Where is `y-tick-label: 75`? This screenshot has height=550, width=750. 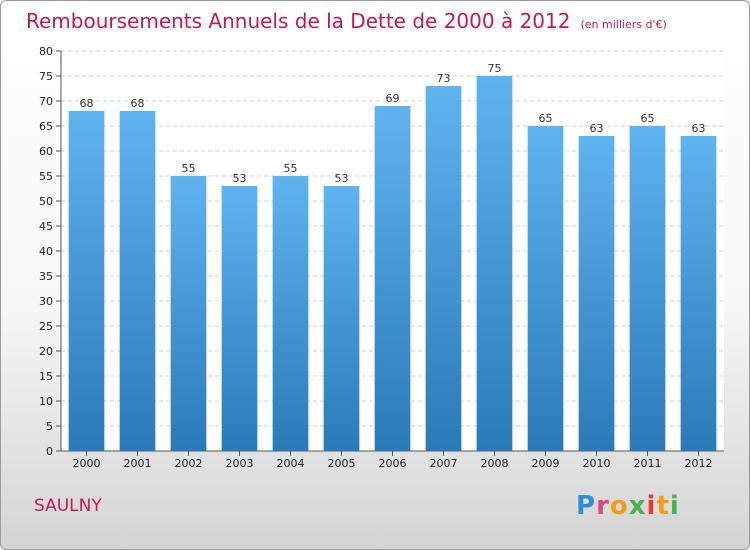 y-tick-label: 75 is located at coordinates (46, 76).